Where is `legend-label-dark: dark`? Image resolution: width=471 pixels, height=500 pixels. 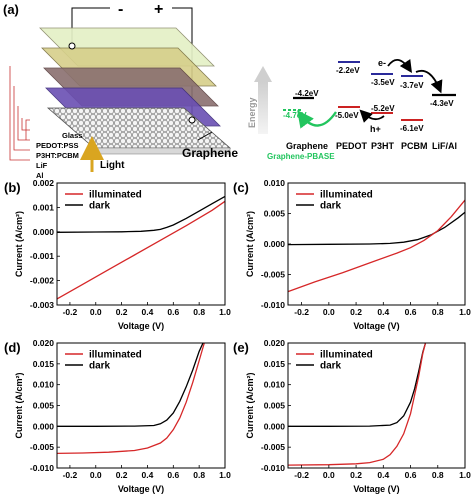
legend-label-dark: dark is located at coordinates (331, 206).